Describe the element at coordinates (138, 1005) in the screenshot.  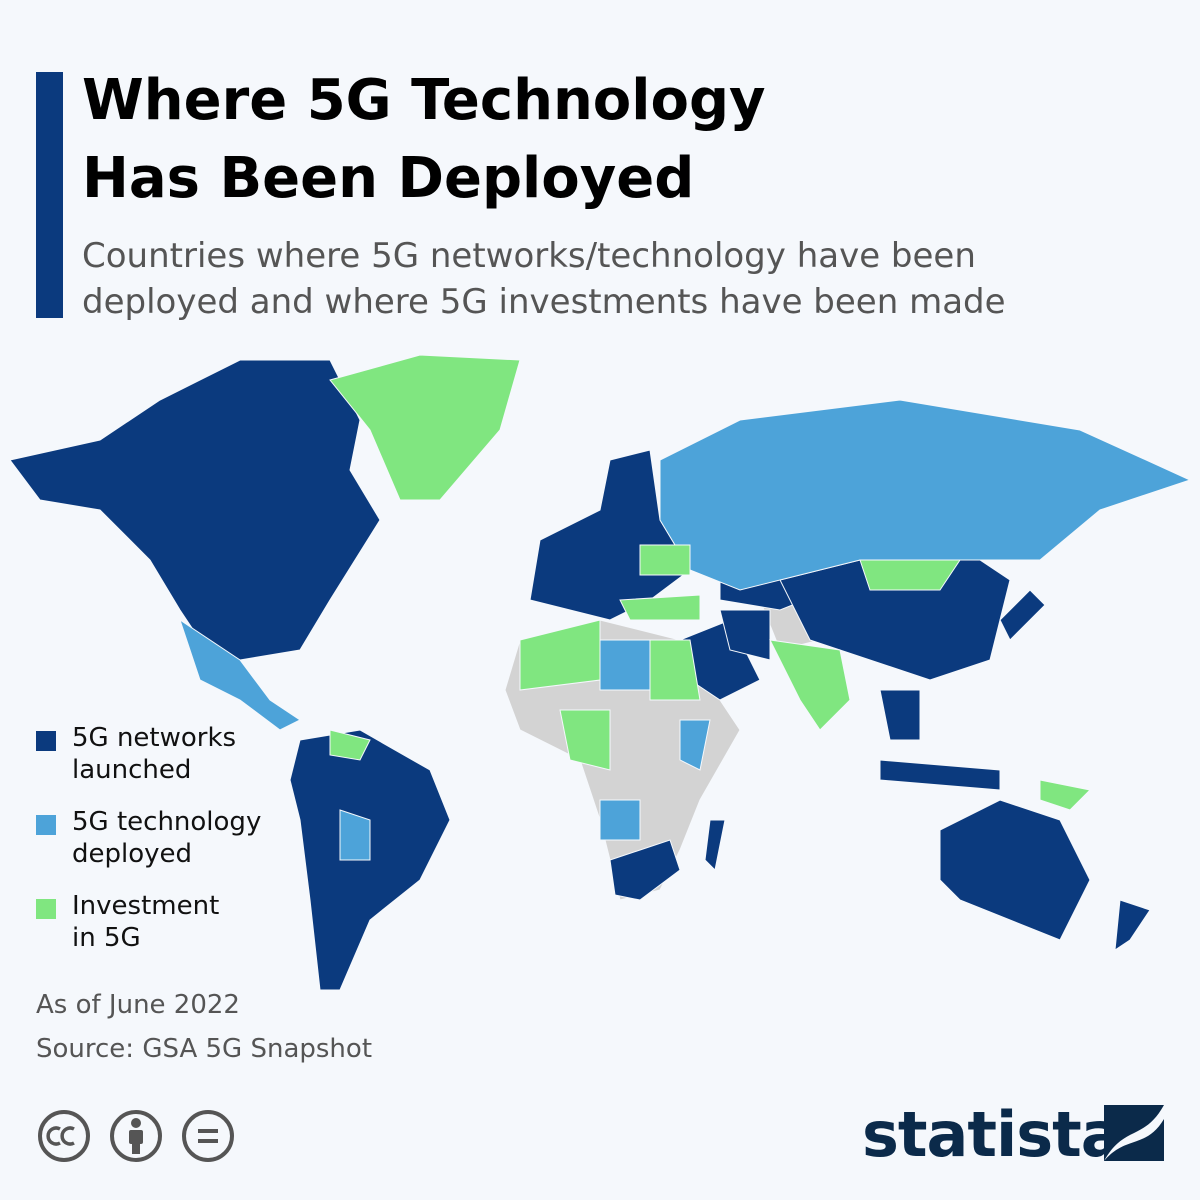
I see `note: As of June 2022` at that location.